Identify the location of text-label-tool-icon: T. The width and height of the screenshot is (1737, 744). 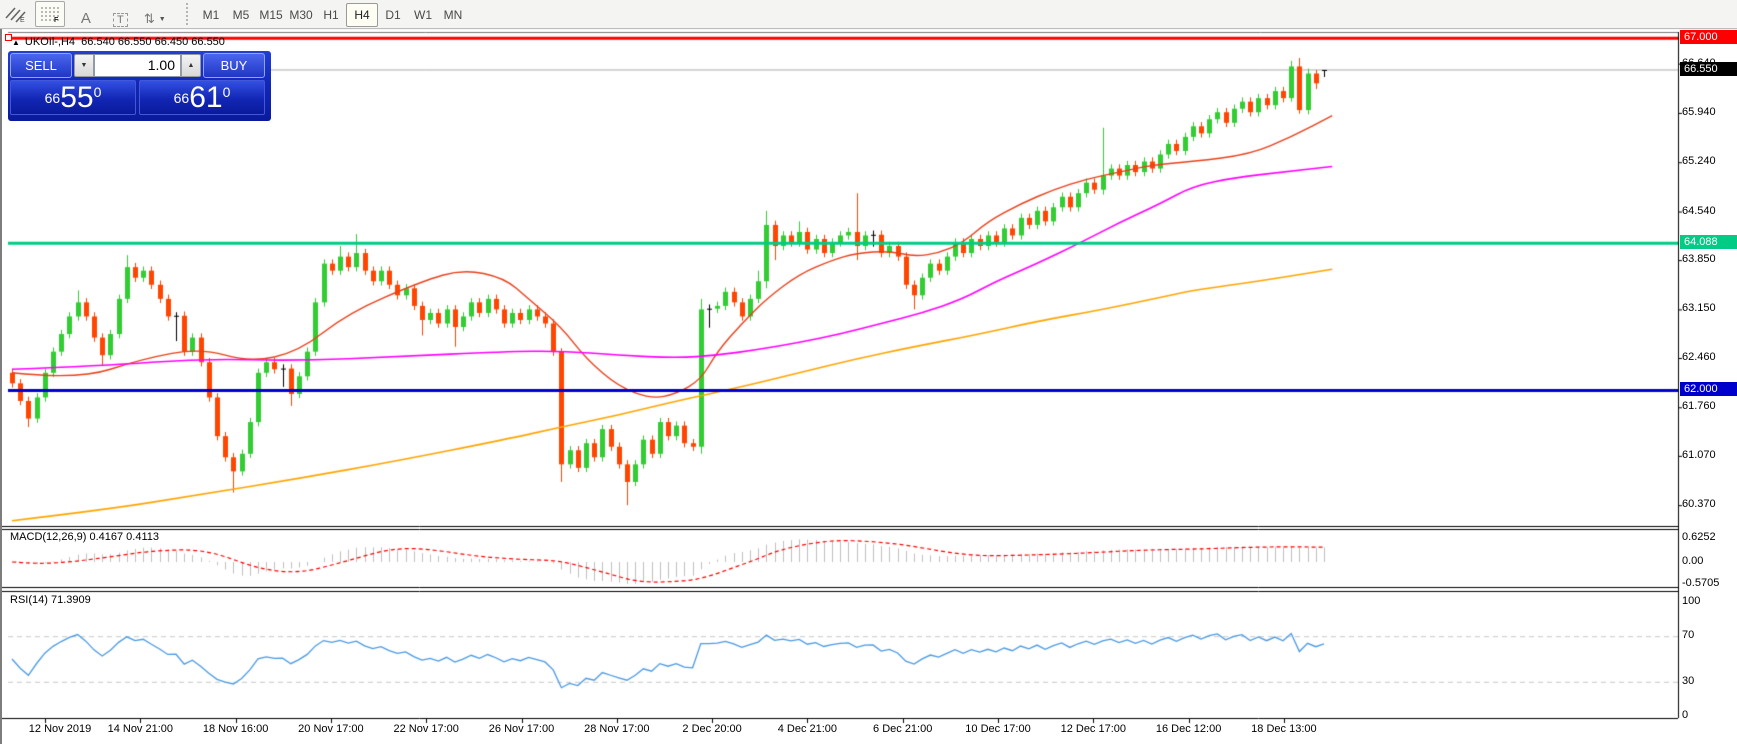
(120, 20).